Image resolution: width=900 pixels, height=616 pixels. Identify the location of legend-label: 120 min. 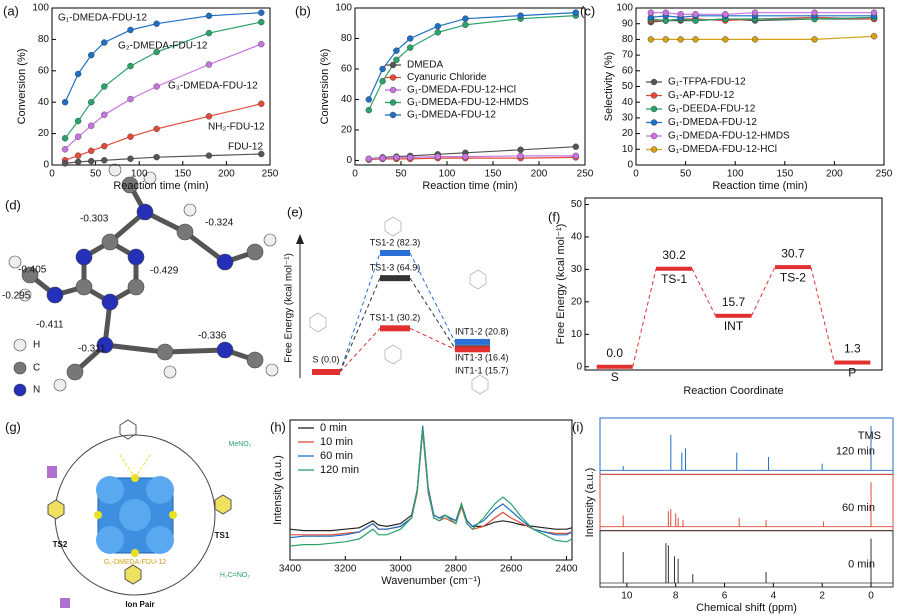
(339, 470).